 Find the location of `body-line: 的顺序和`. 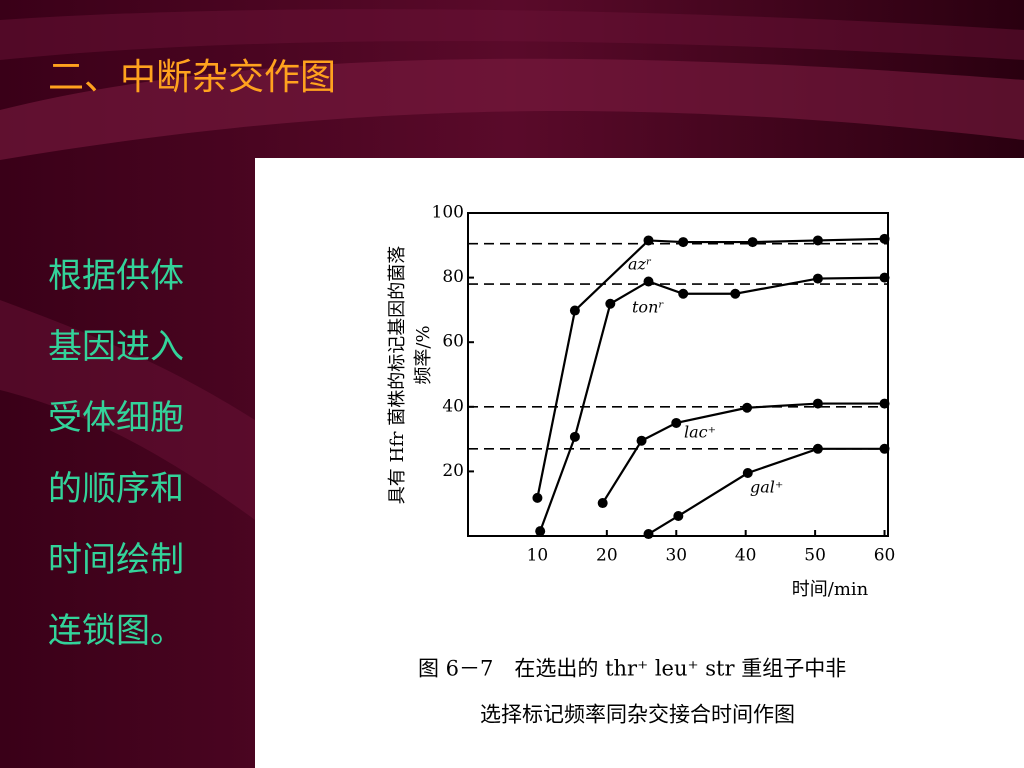

body-line: 的顺序和 is located at coordinates (116, 489).